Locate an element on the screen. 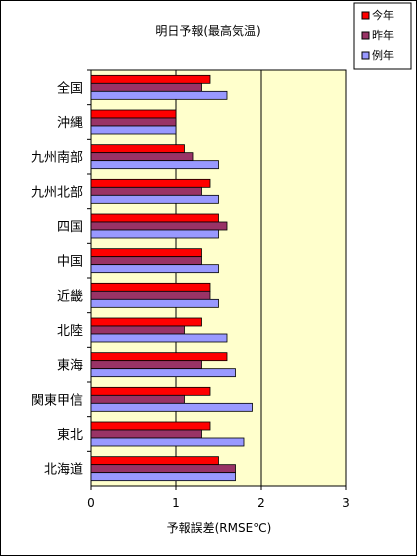  bar-例年-東北 is located at coordinates (167, 442).